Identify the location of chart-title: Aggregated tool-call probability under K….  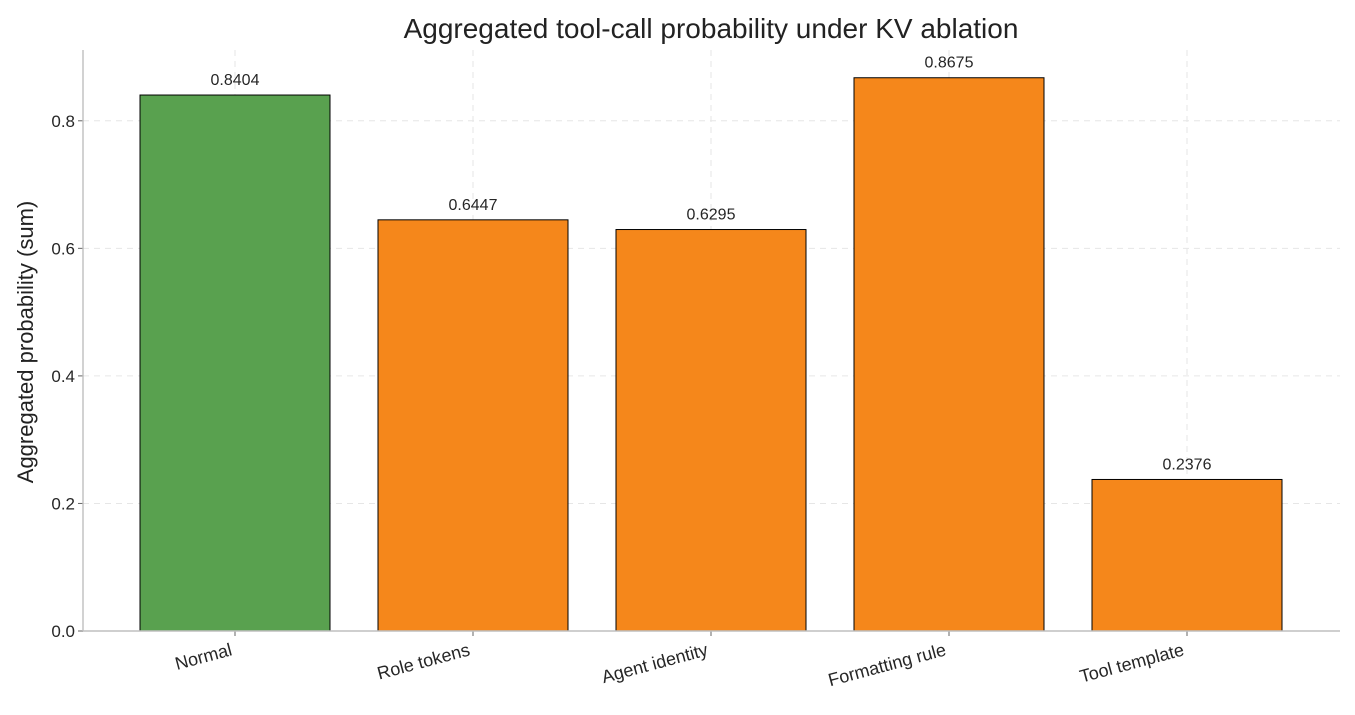
(711, 28).